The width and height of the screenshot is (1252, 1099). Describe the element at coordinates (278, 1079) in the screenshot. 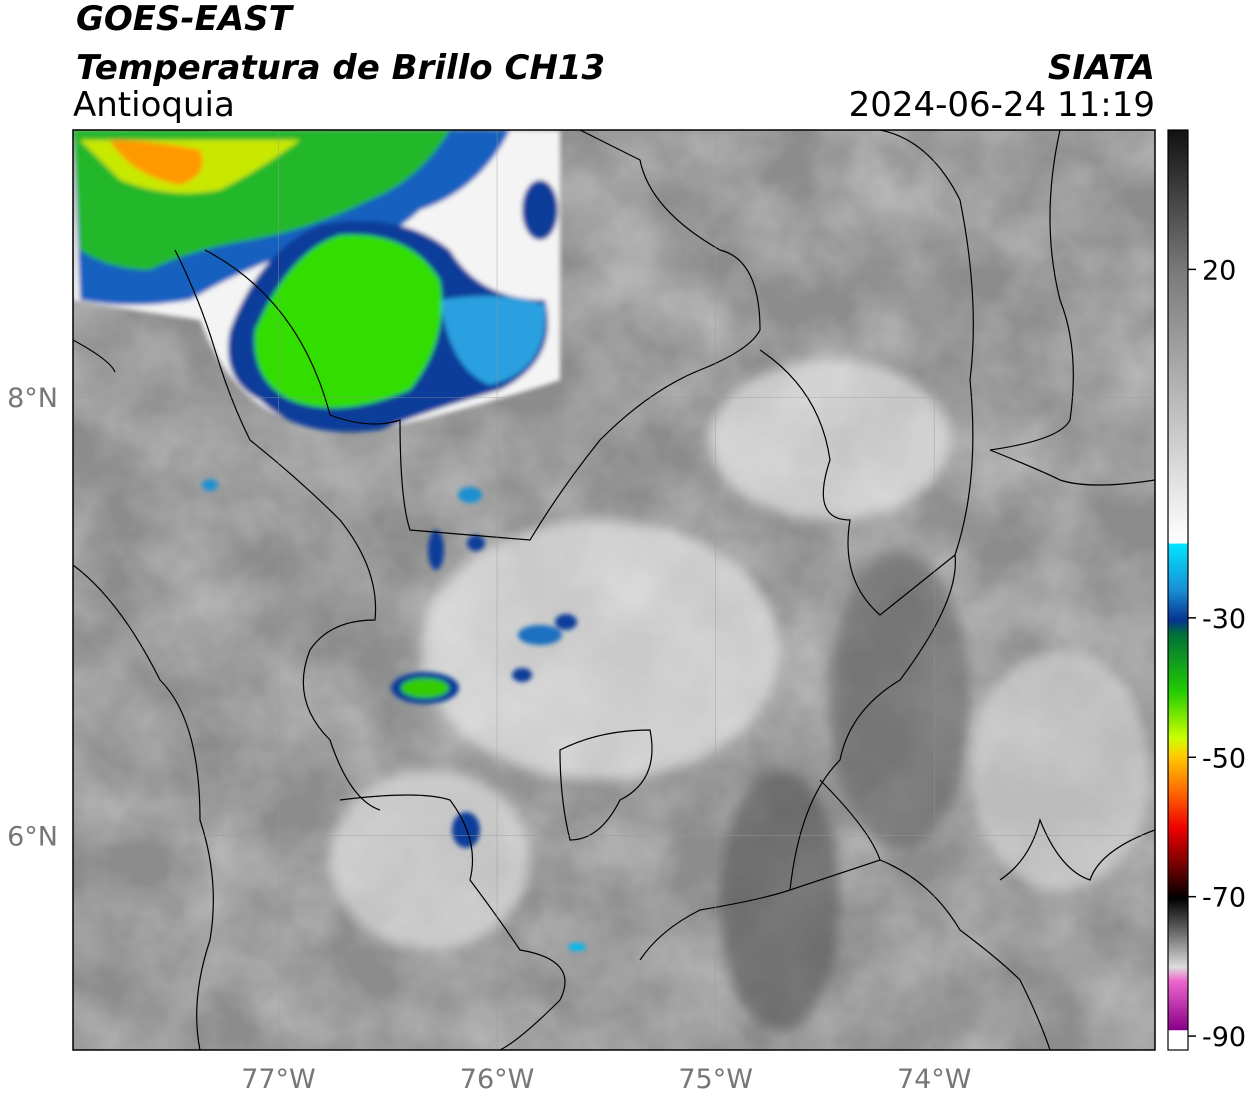

I see `x-tick-label: 77°W` at that location.